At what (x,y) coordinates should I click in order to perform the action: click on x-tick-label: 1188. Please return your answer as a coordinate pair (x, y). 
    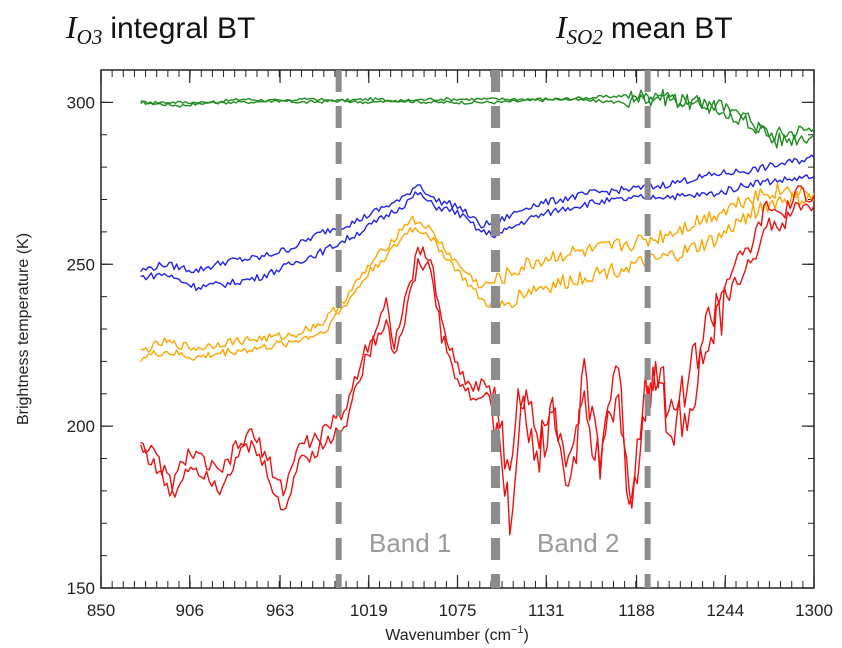
    Looking at the image, I should click on (636, 610).